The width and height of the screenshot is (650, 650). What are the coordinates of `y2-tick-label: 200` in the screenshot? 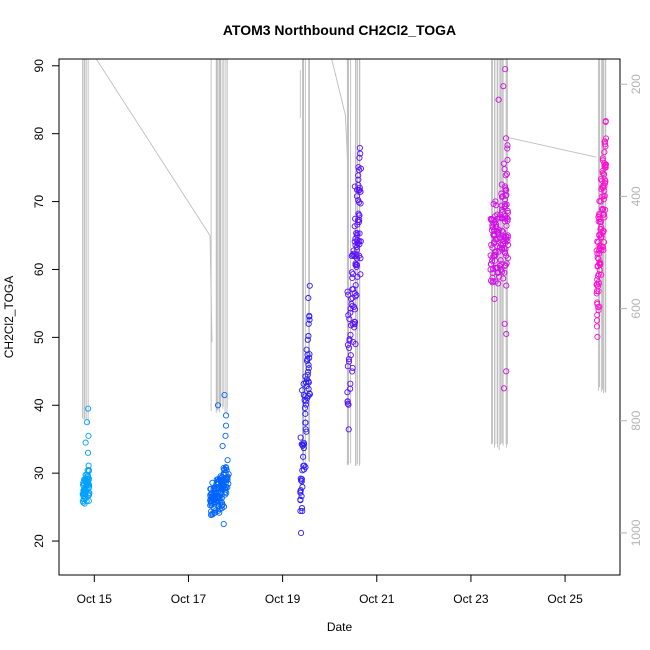 It's located at (636, 84).